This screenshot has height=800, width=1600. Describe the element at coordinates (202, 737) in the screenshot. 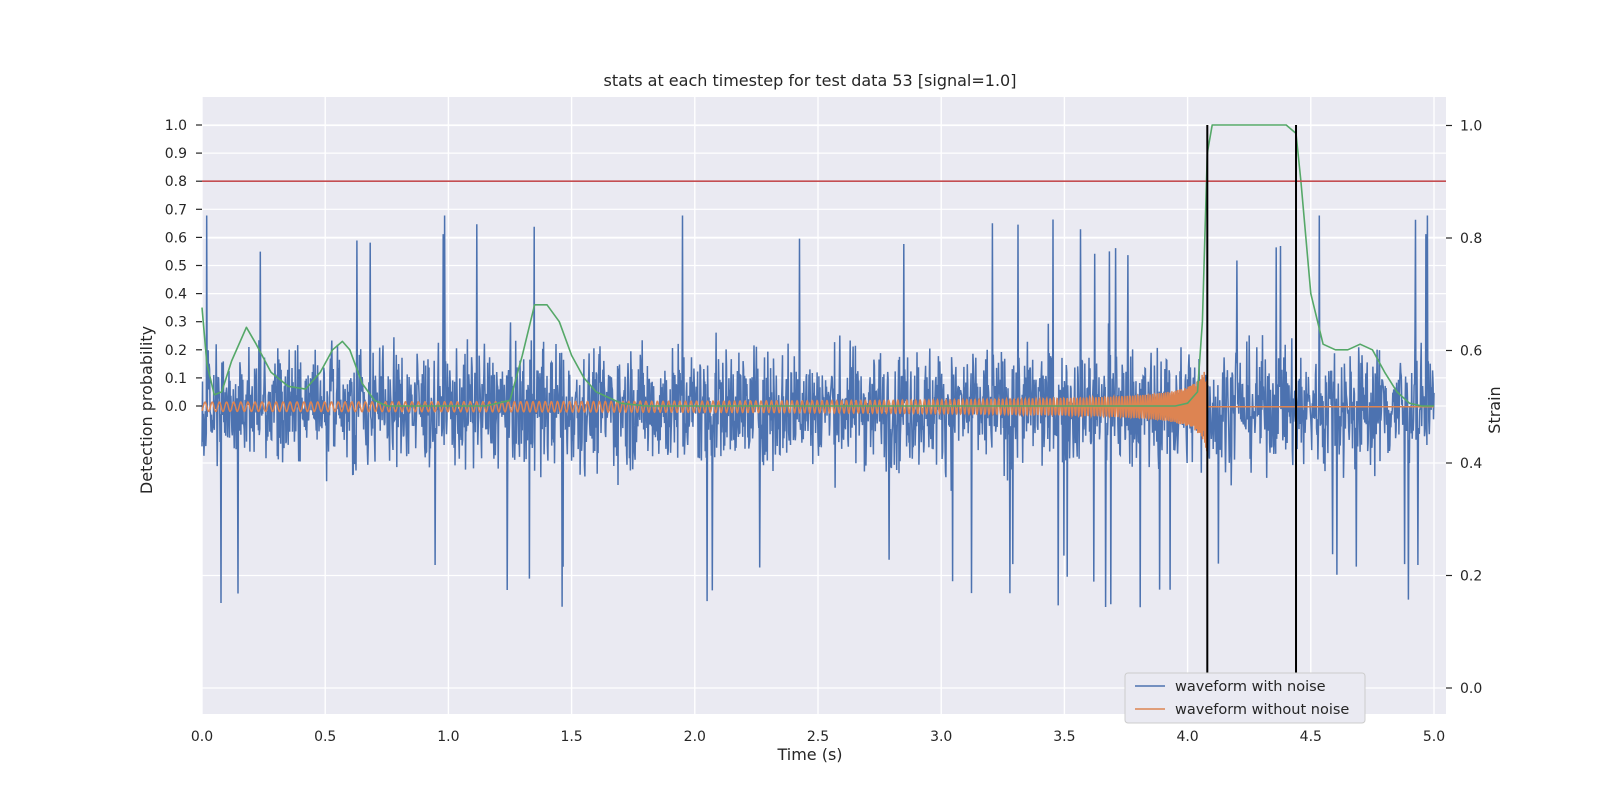

I see `x-tick-label: 0.0` at that location.